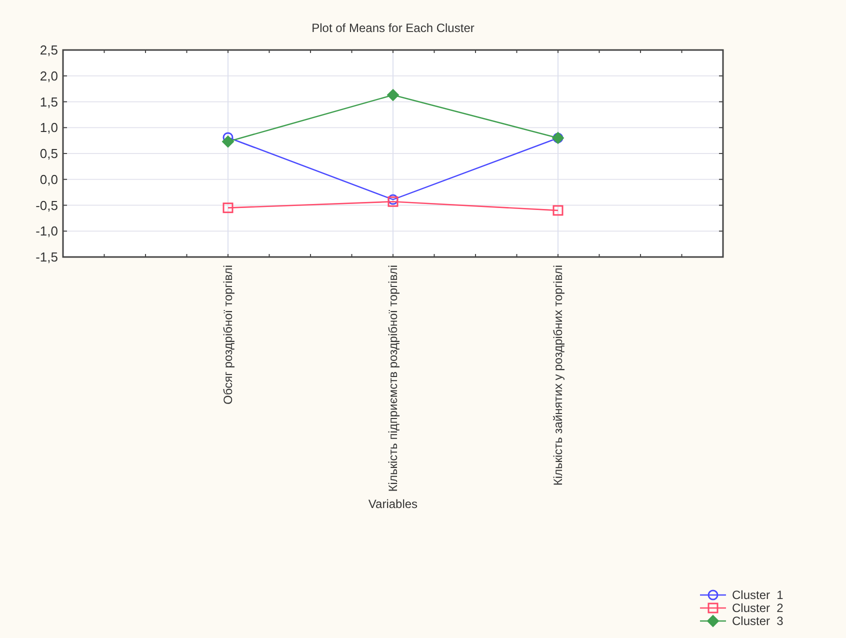  Describe the element at coordinates (49, 179) in the screenshot. I see `y-tick-label: 0,0` at that location.